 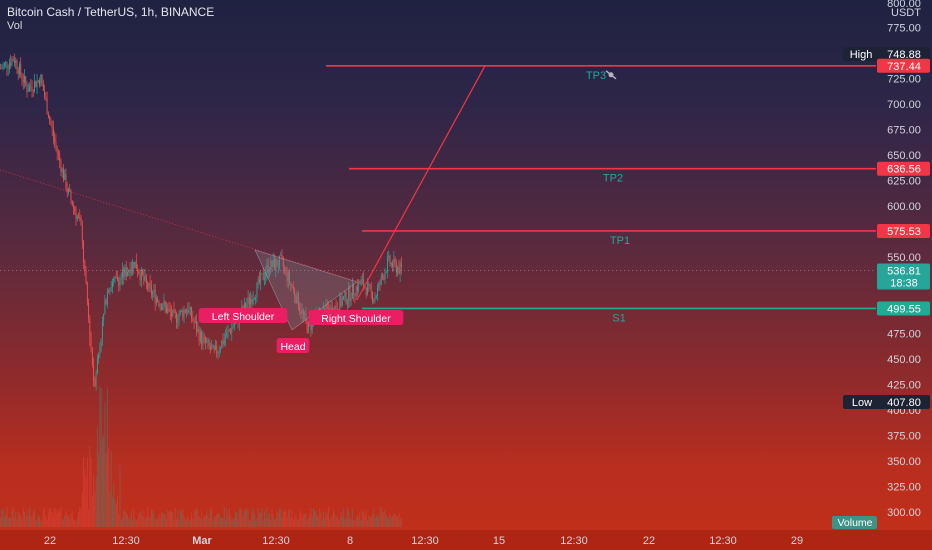 What do you see at coordinates (574, 541) in the screenshot?
I see `time-tick-label: 12:30` at bounding box center [574, 541].